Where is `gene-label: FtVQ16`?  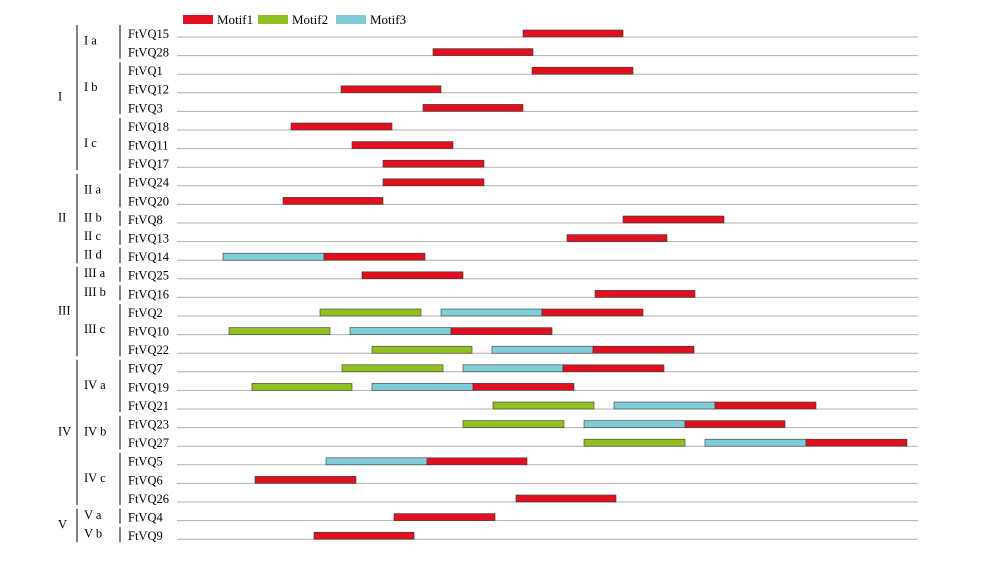 gene-label: FtVQ16 is located at coordinates (148, 294).